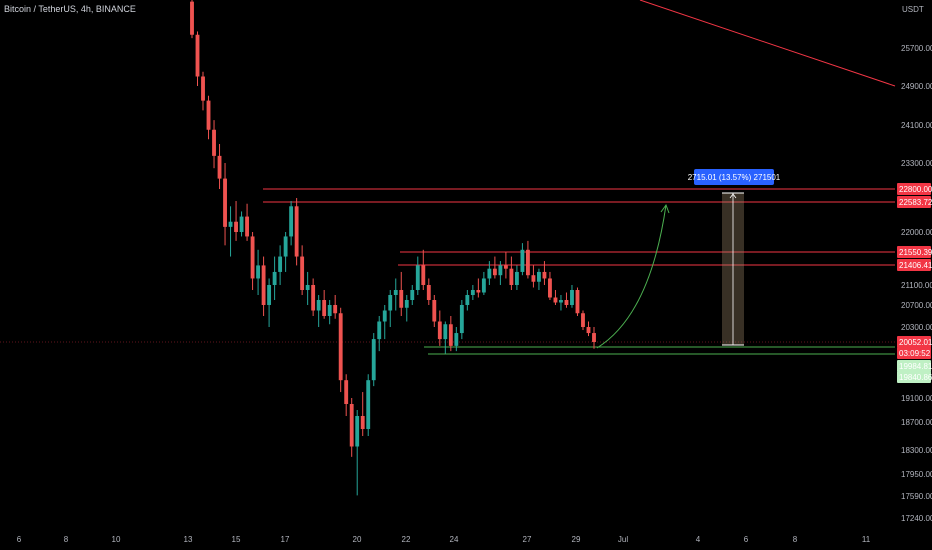  What do you see at coordinates (698, 539) in the screenshot?
I see `x-tick-label: 4` at bounding box center [698, 539].